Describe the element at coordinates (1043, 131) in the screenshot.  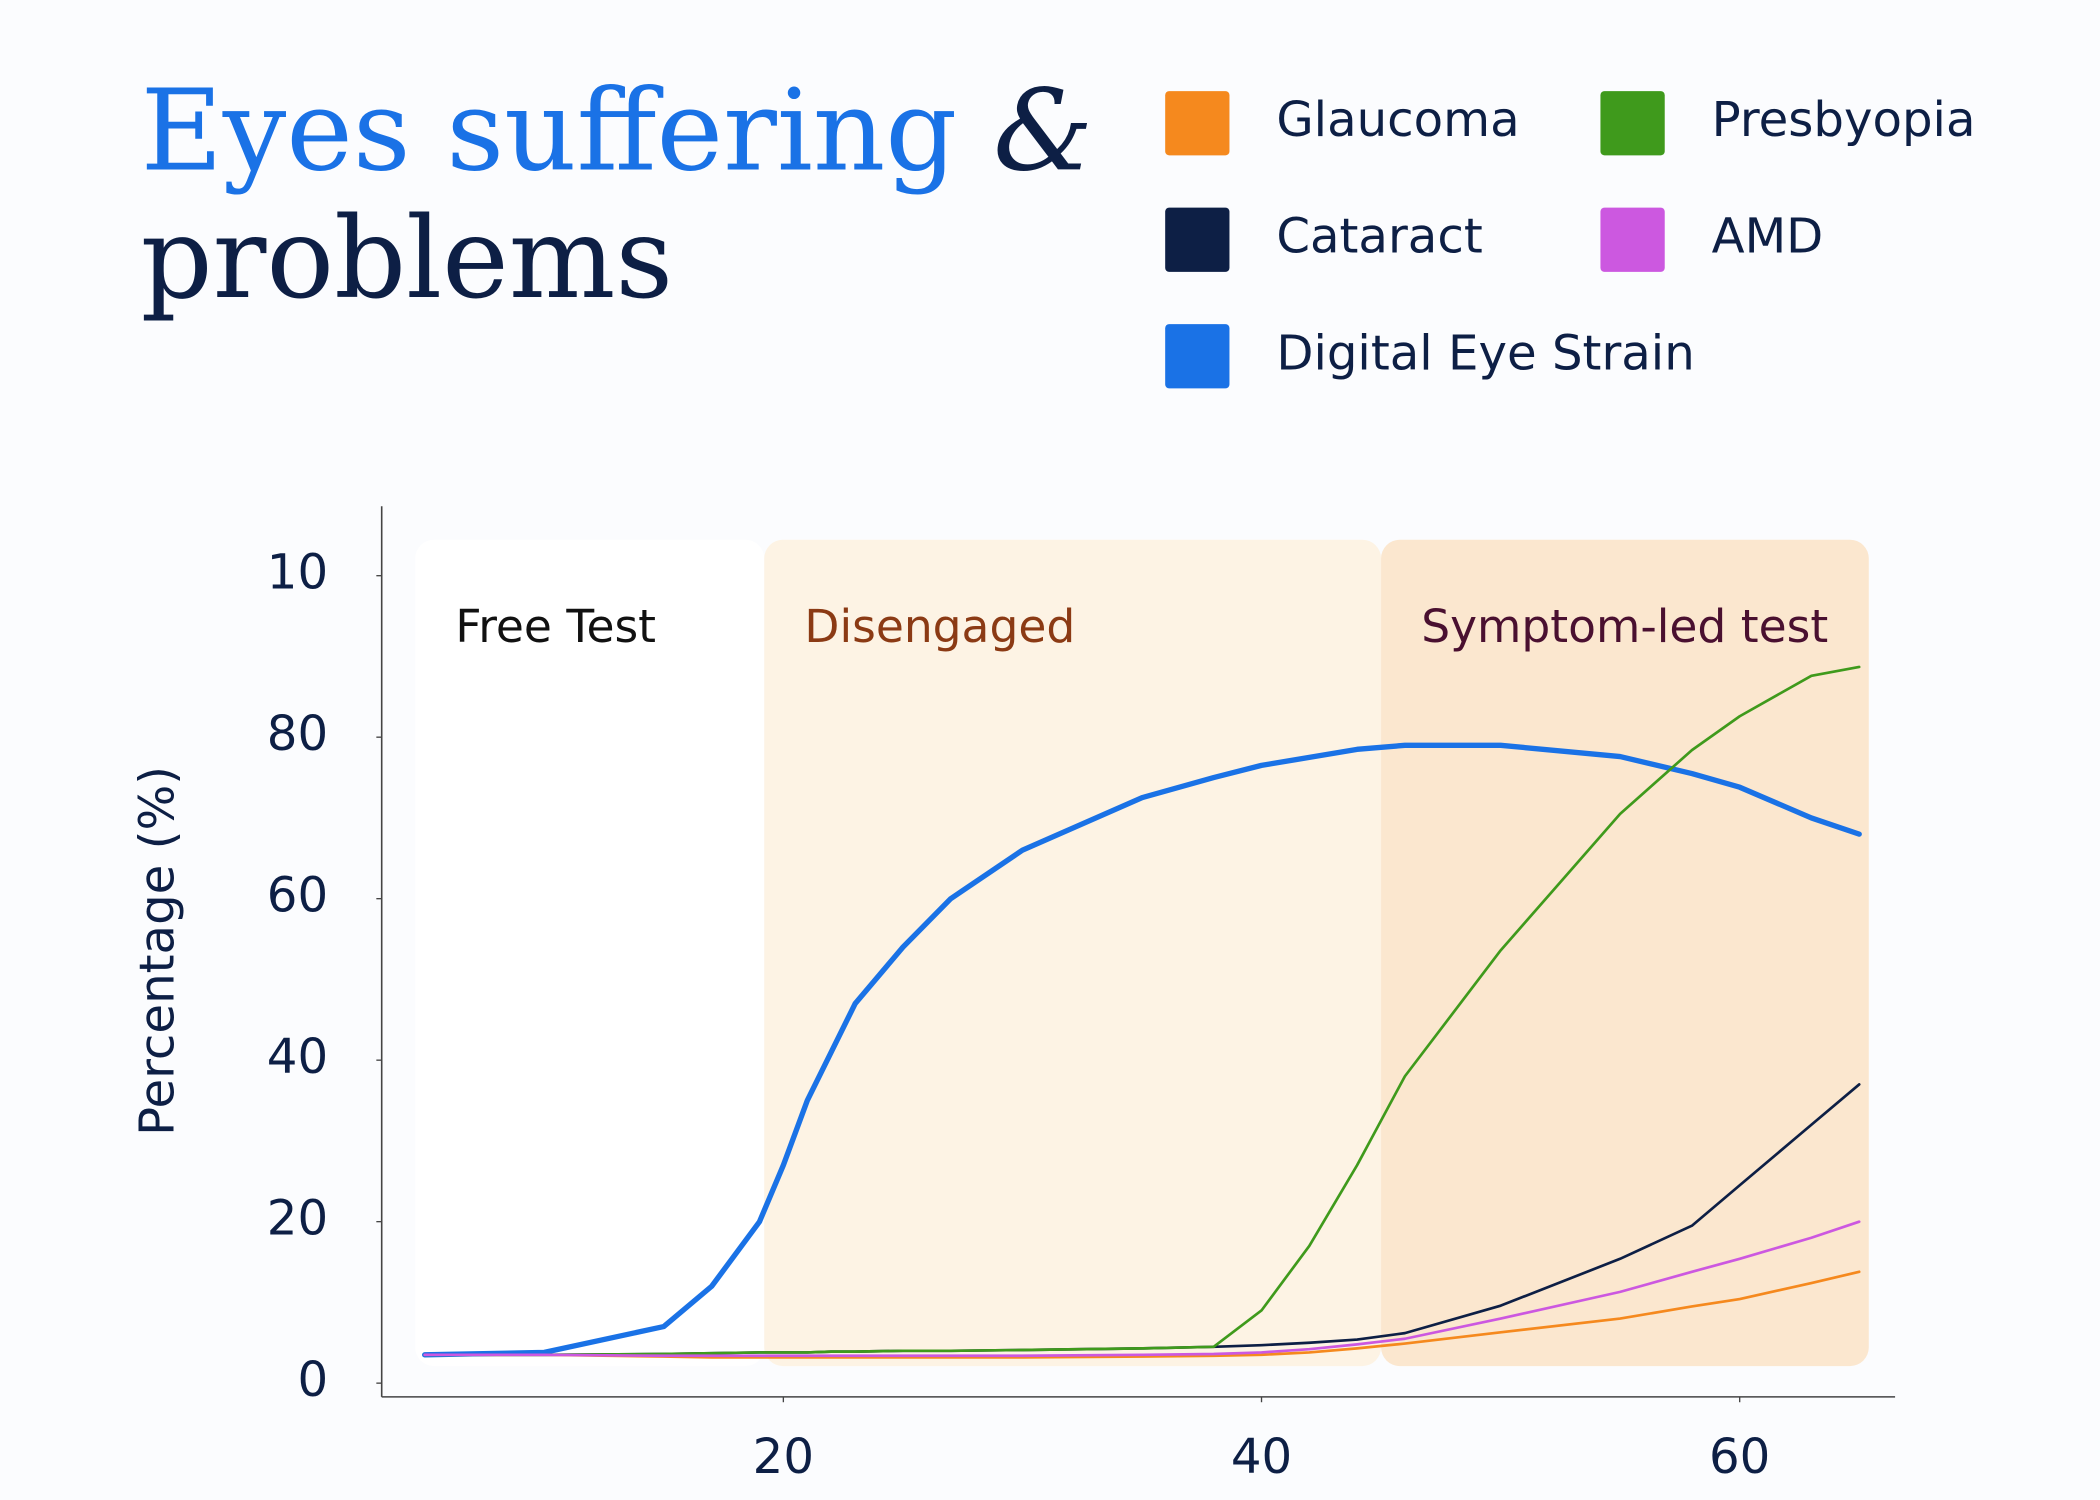
I see `title-ampersand: &` at that location.